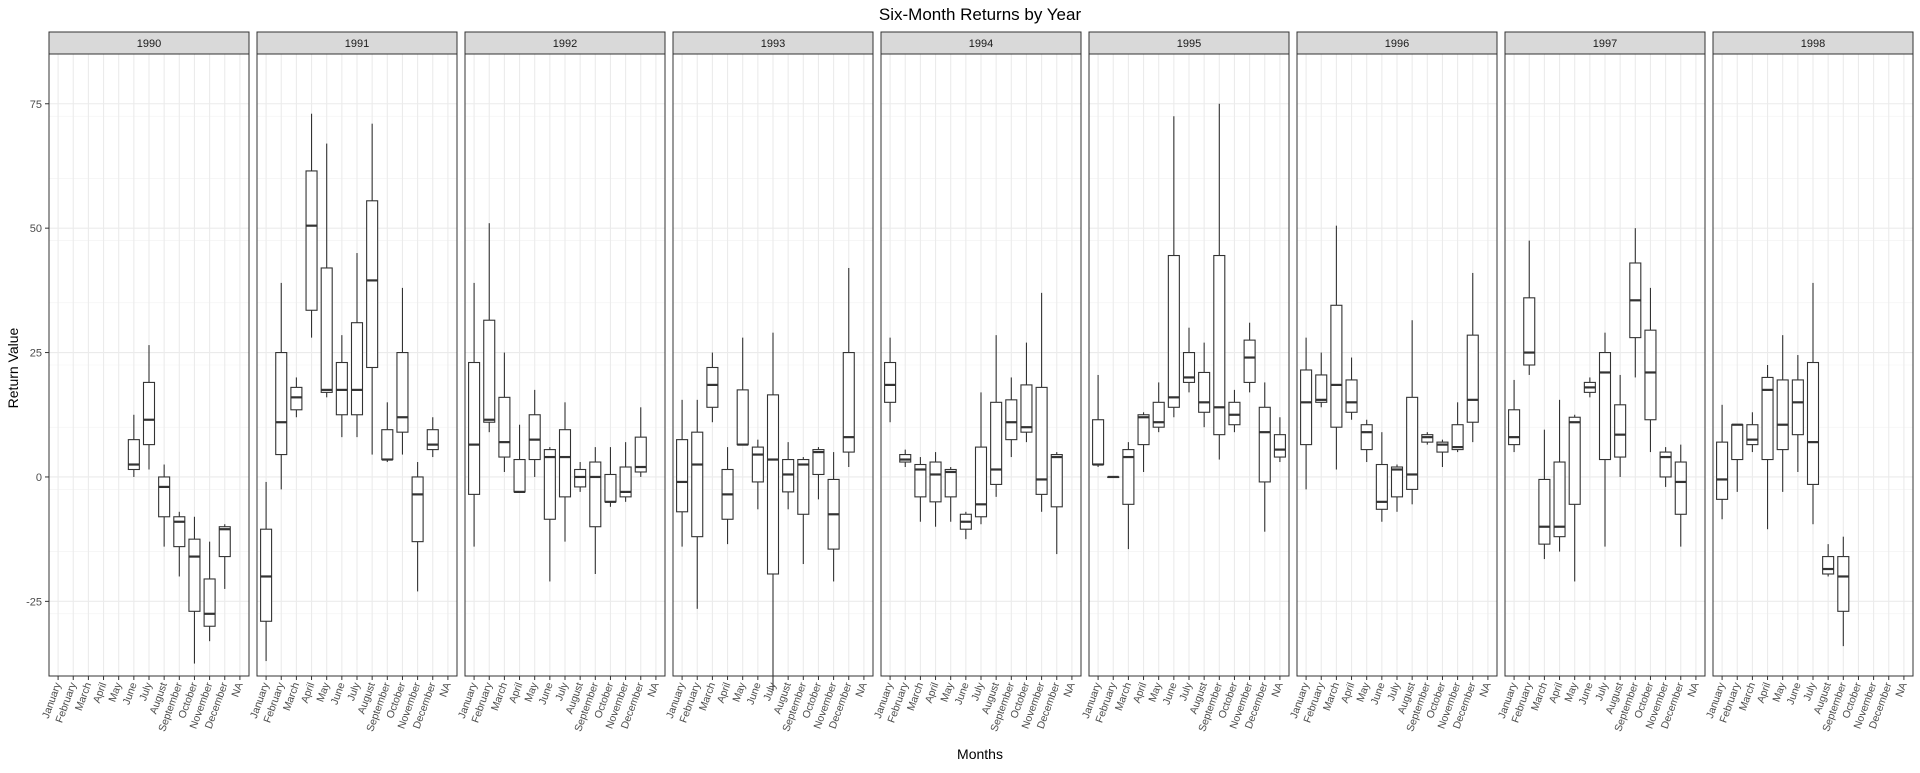 This screenshot has width=1920, height=773. Describe the element at coordinates (980, 754) in the screenshot. I see `x-axis-label: Months` at that location.